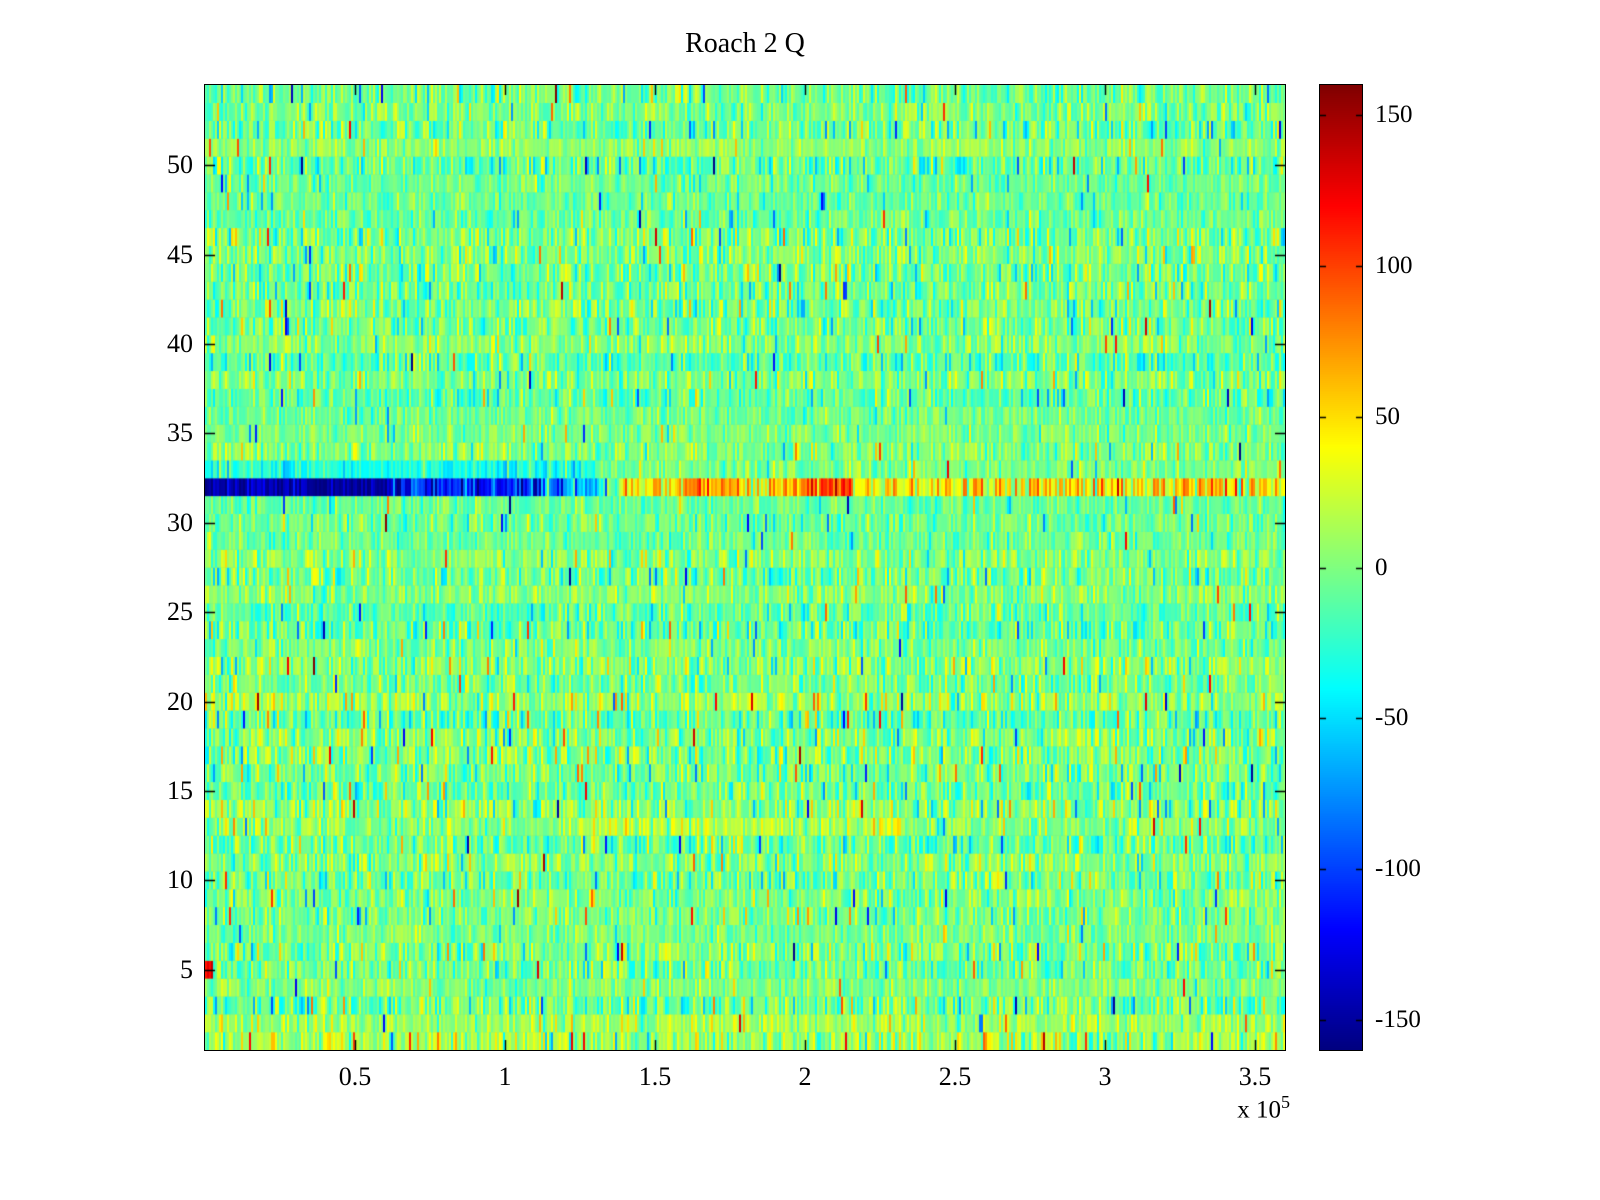 The width and height of the screenshot is (1600, 1200). I want to click on x-axis-exponent-power: 5, so click(1285, 1102).